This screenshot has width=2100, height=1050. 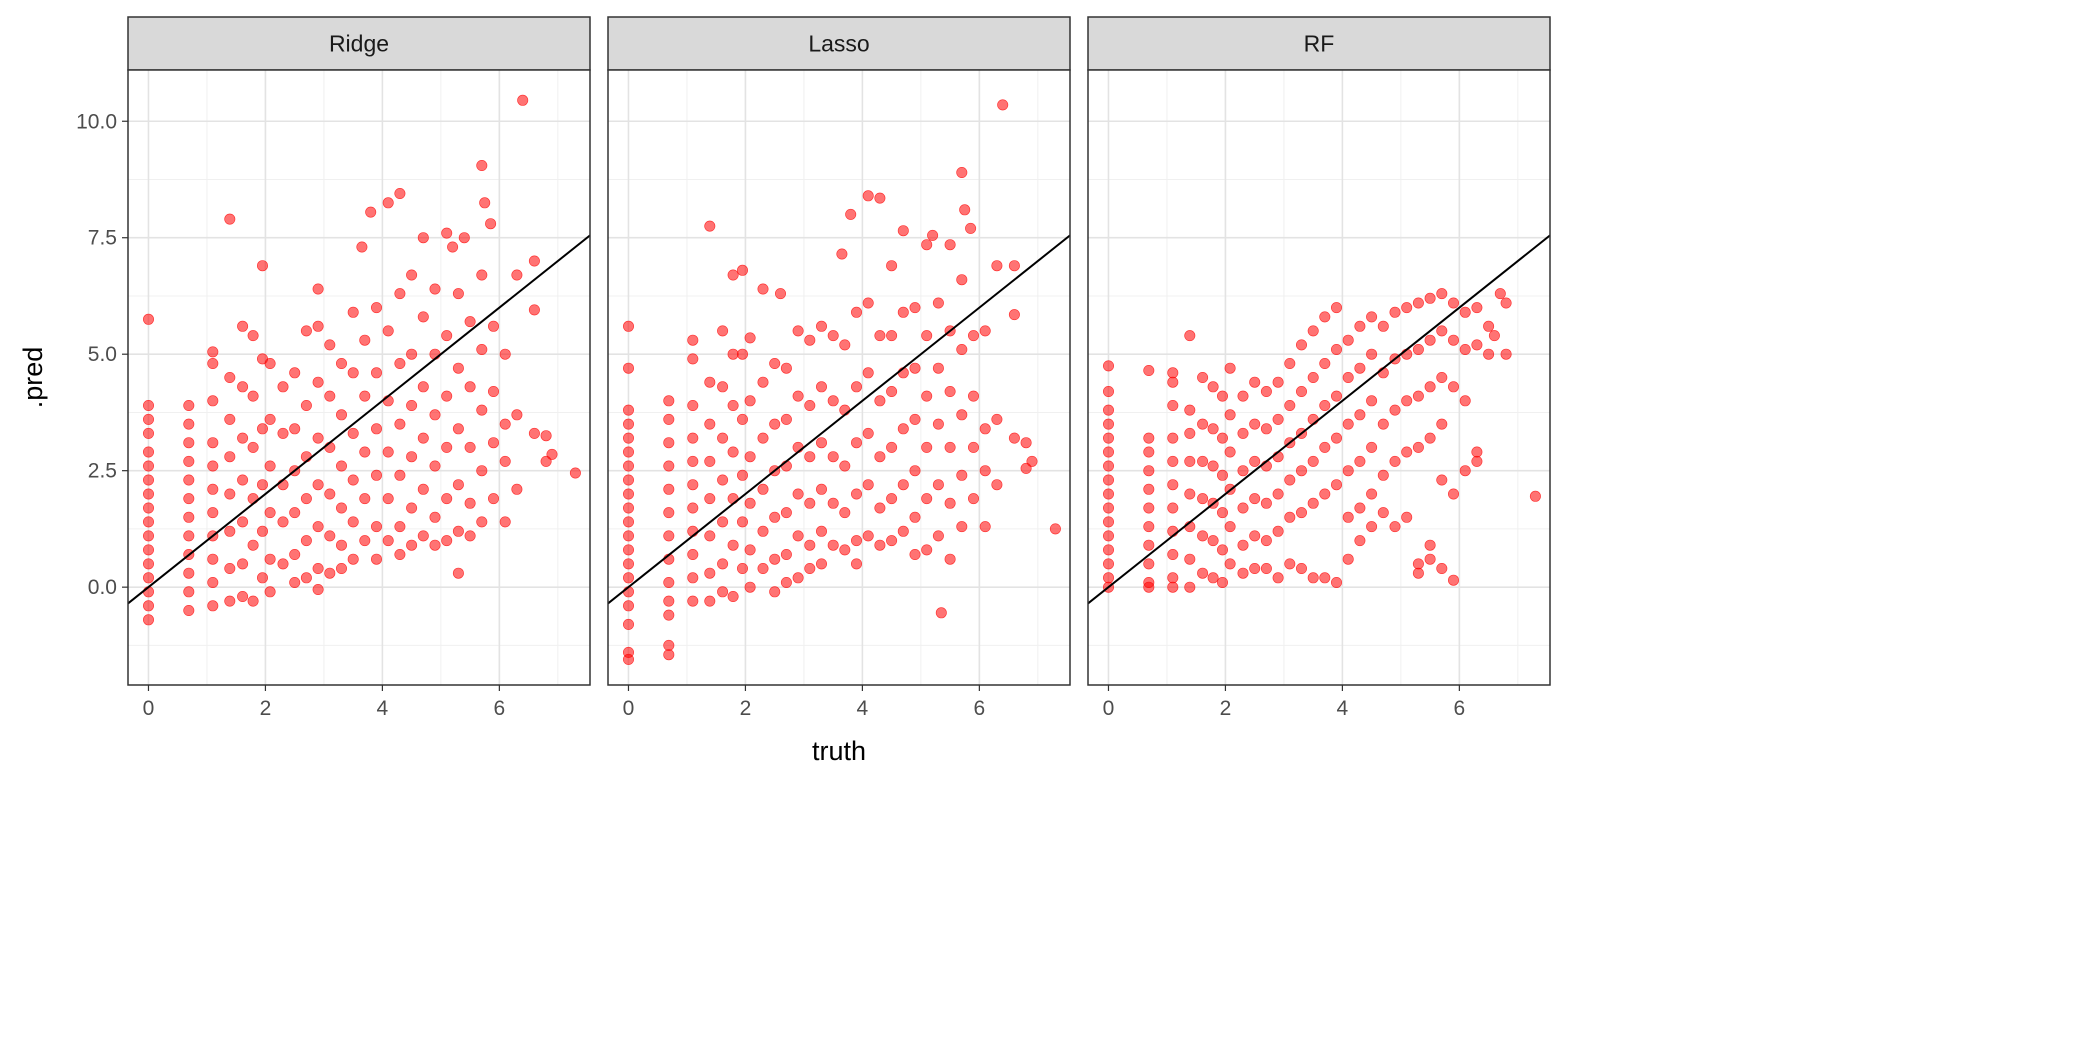 I want to click on points, so click(x=841, y=382).